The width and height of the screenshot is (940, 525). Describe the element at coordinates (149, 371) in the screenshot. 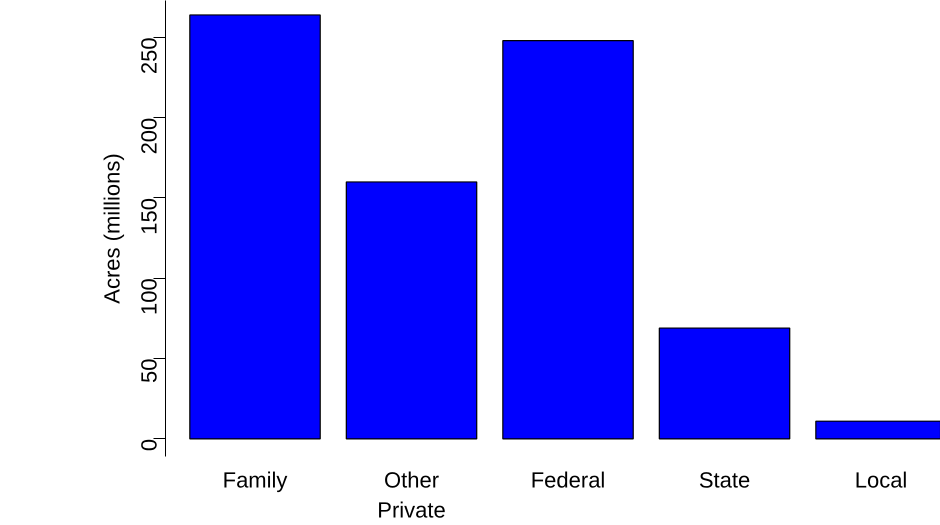

I see `y-tick-label: 50` at that location.